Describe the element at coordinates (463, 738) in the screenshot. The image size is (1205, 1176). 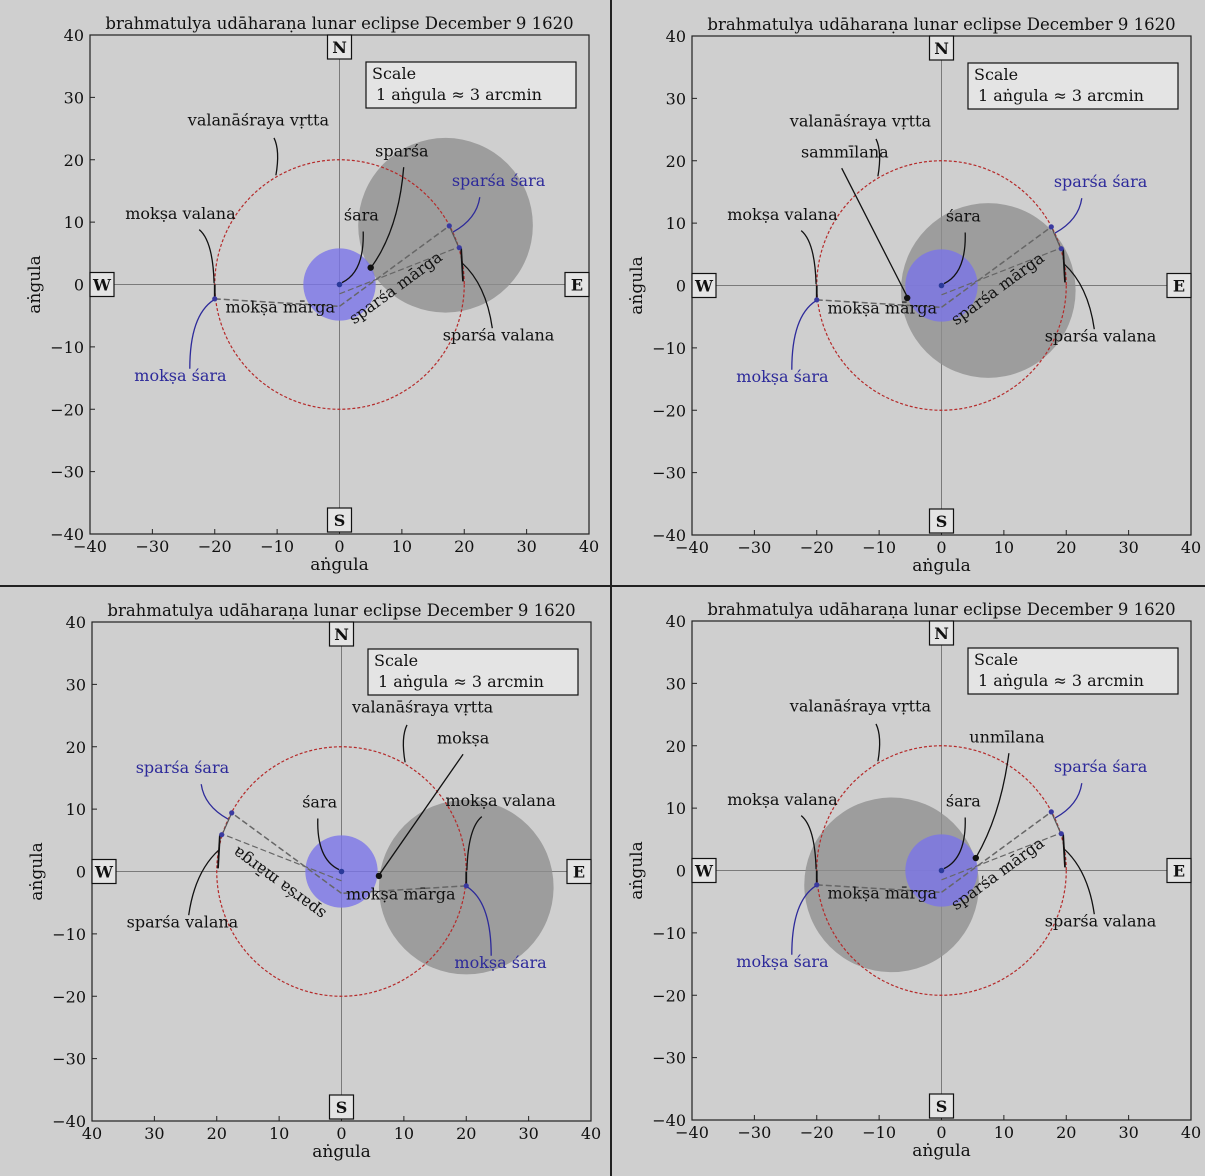
I see `phase-label: mokṣa` at that location.